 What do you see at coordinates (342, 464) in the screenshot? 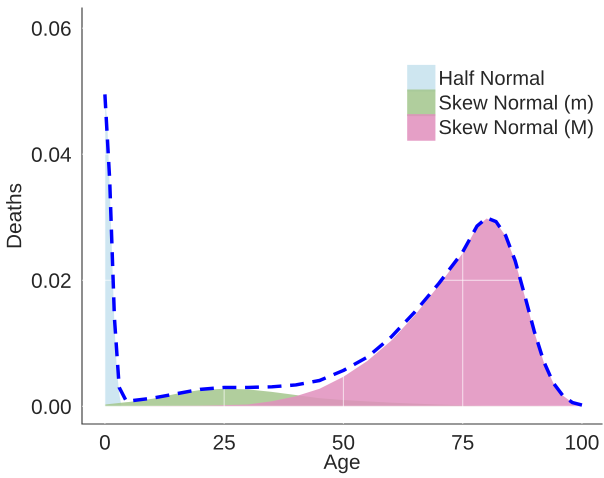
I see `x-axis-title: Age` at bounding box center [342, 464].